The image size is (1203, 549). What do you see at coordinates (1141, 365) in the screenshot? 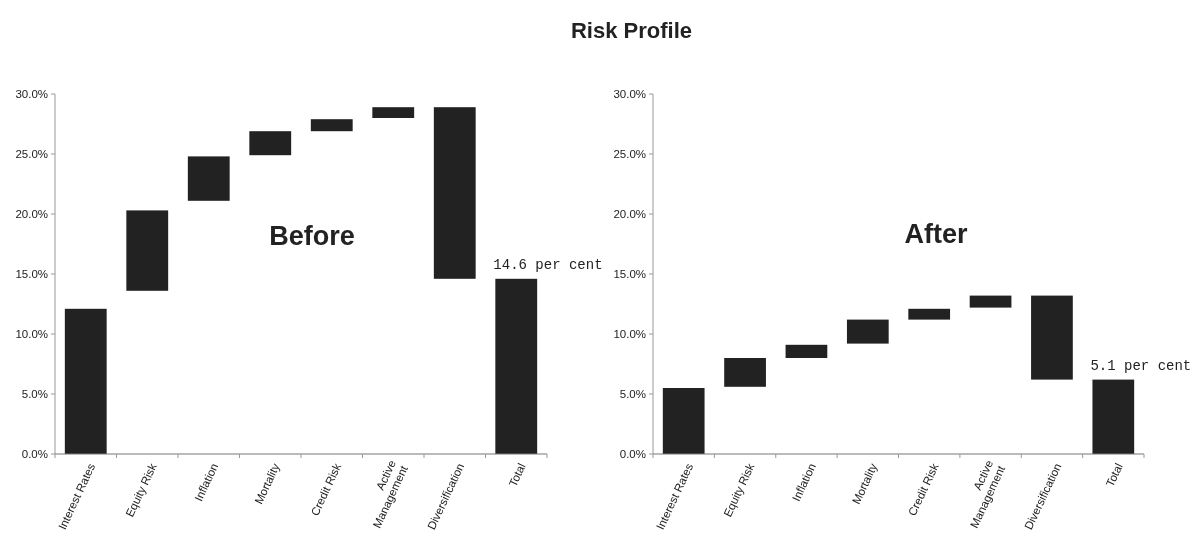
I see `annotation: 5.1 per cent` at bounding box center [1141, 365].